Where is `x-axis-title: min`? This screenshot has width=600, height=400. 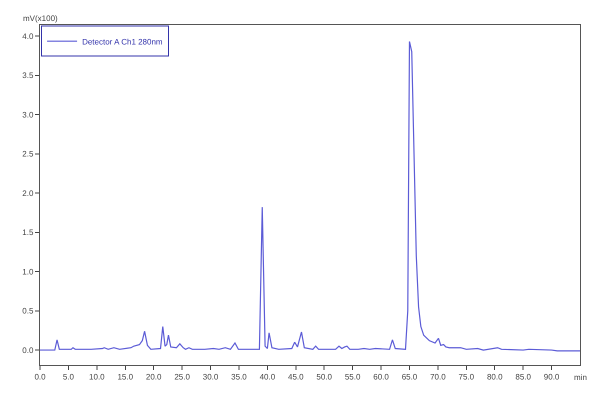 x-axis-title: min is located at coordinates (580, 377).